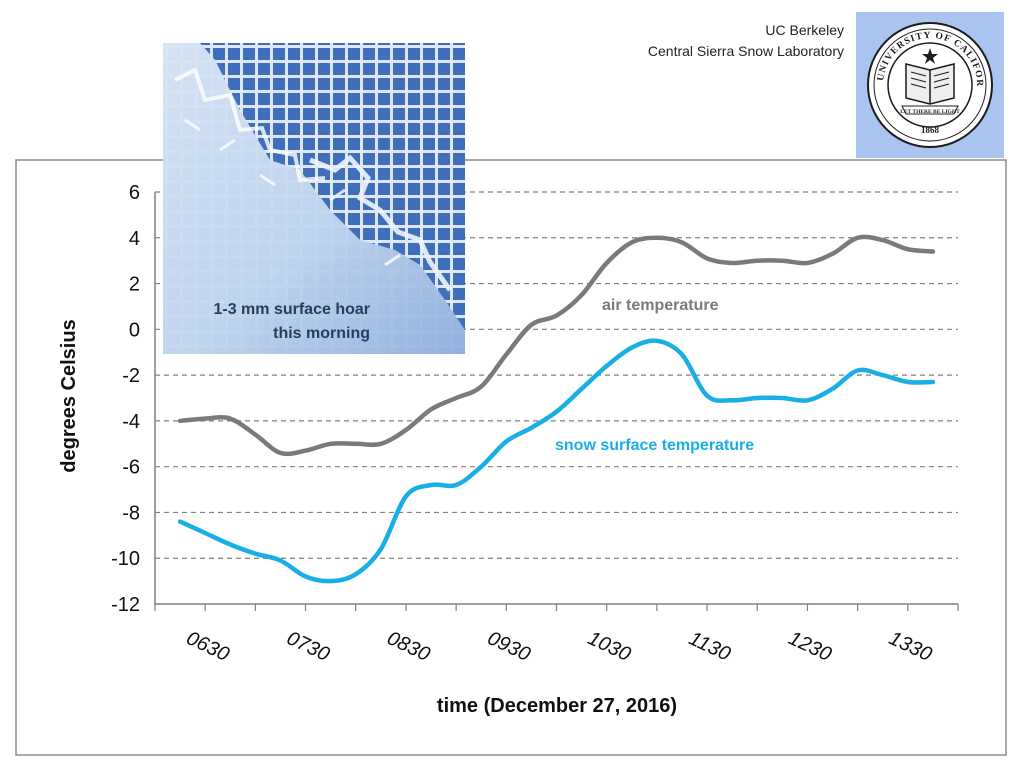 This screenshot has width=1024, height=771. Describe the element at coordinates (134, 330) in the screenshot. I see `y-tick-label: 0` at that location.